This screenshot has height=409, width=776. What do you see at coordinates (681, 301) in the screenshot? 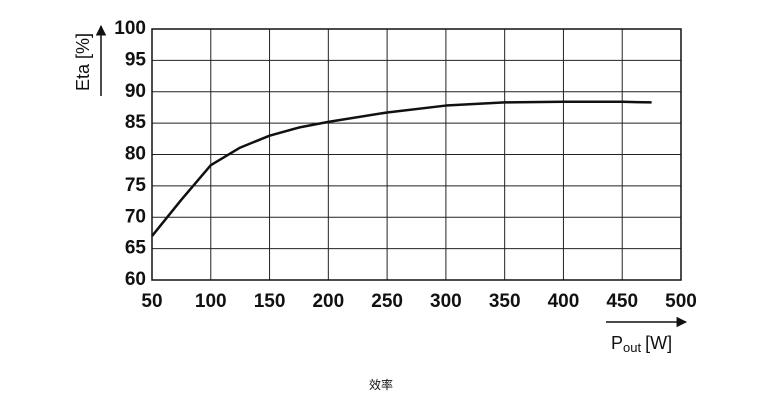
I see `x-tick-label: 500` at bounding box center [681, 301].